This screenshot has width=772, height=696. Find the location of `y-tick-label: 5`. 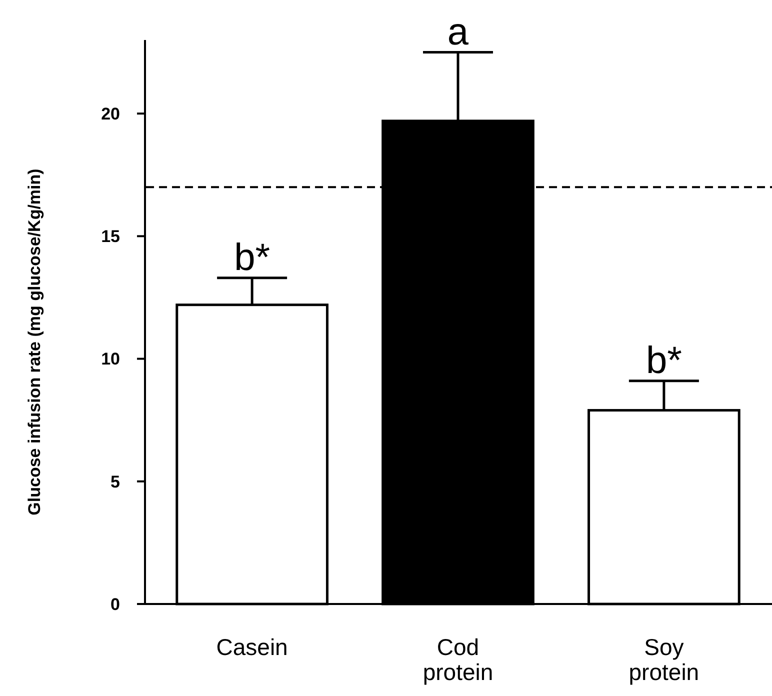

y-tick-label: 5 is located at coordinates (115, 482).